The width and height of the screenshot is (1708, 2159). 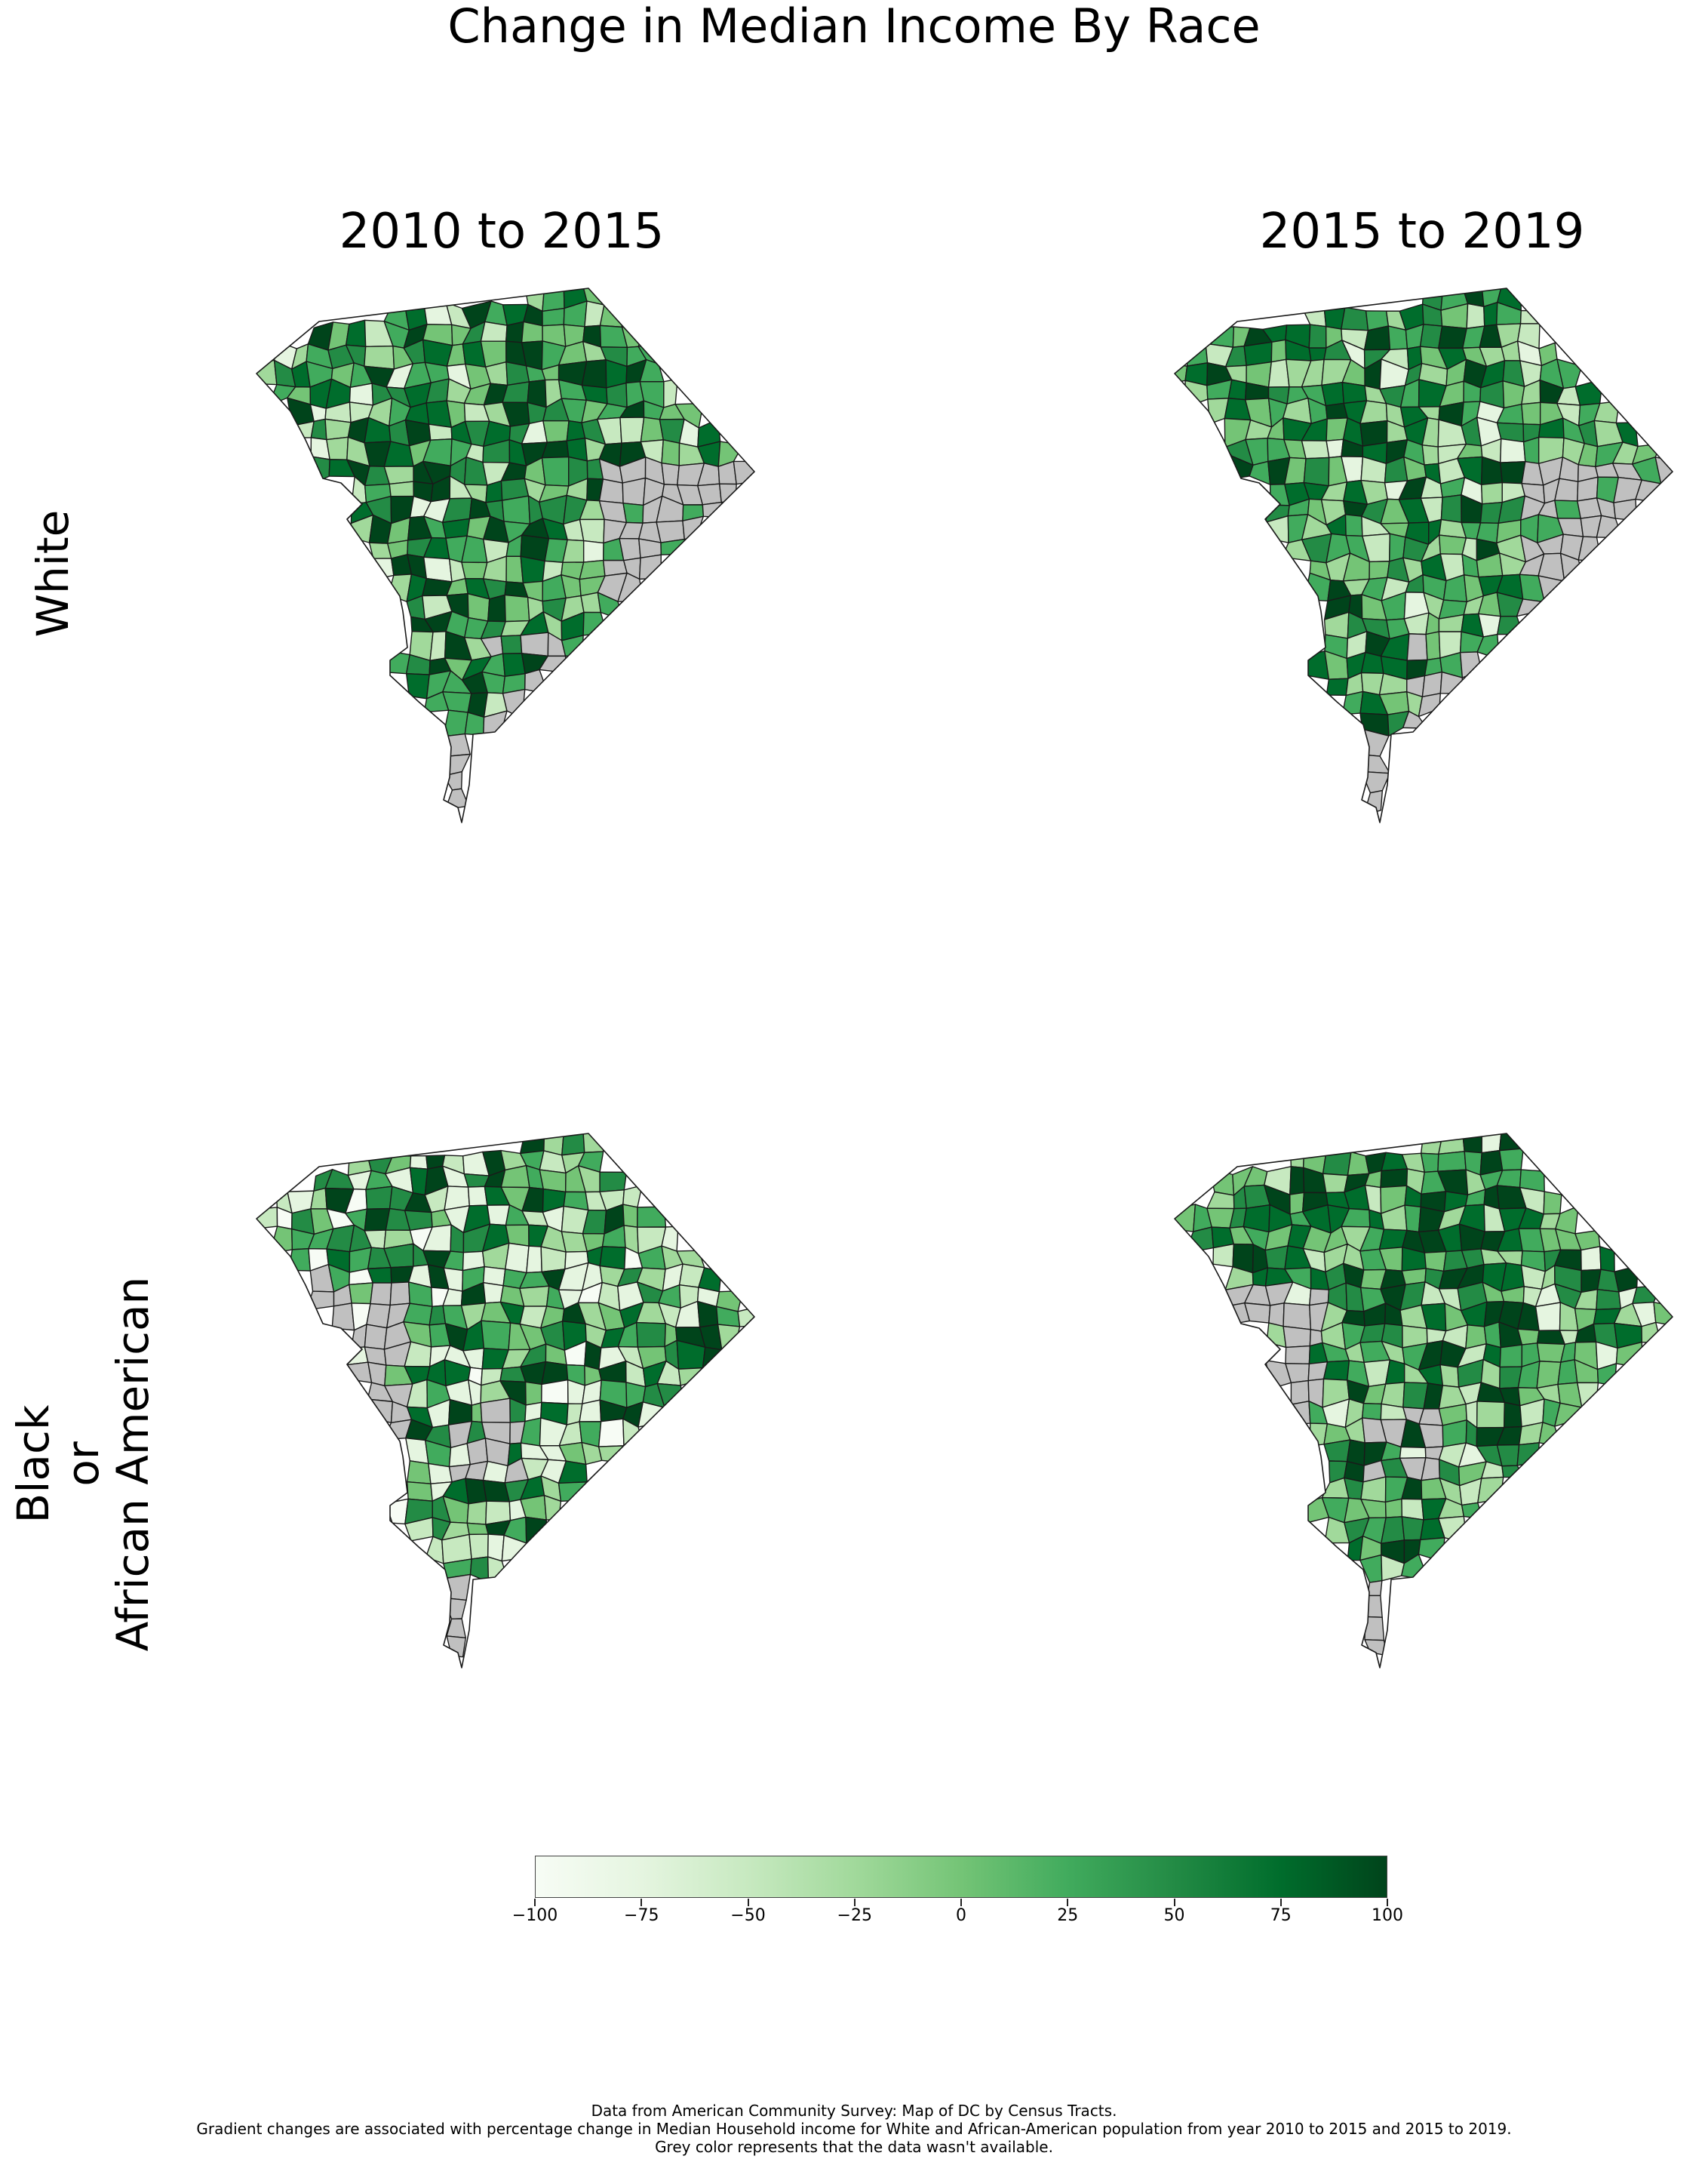 What do you see at coordinates (52, 574) in the screenshot?
I see `row-title-white: White` at bounding box center [52, 574].